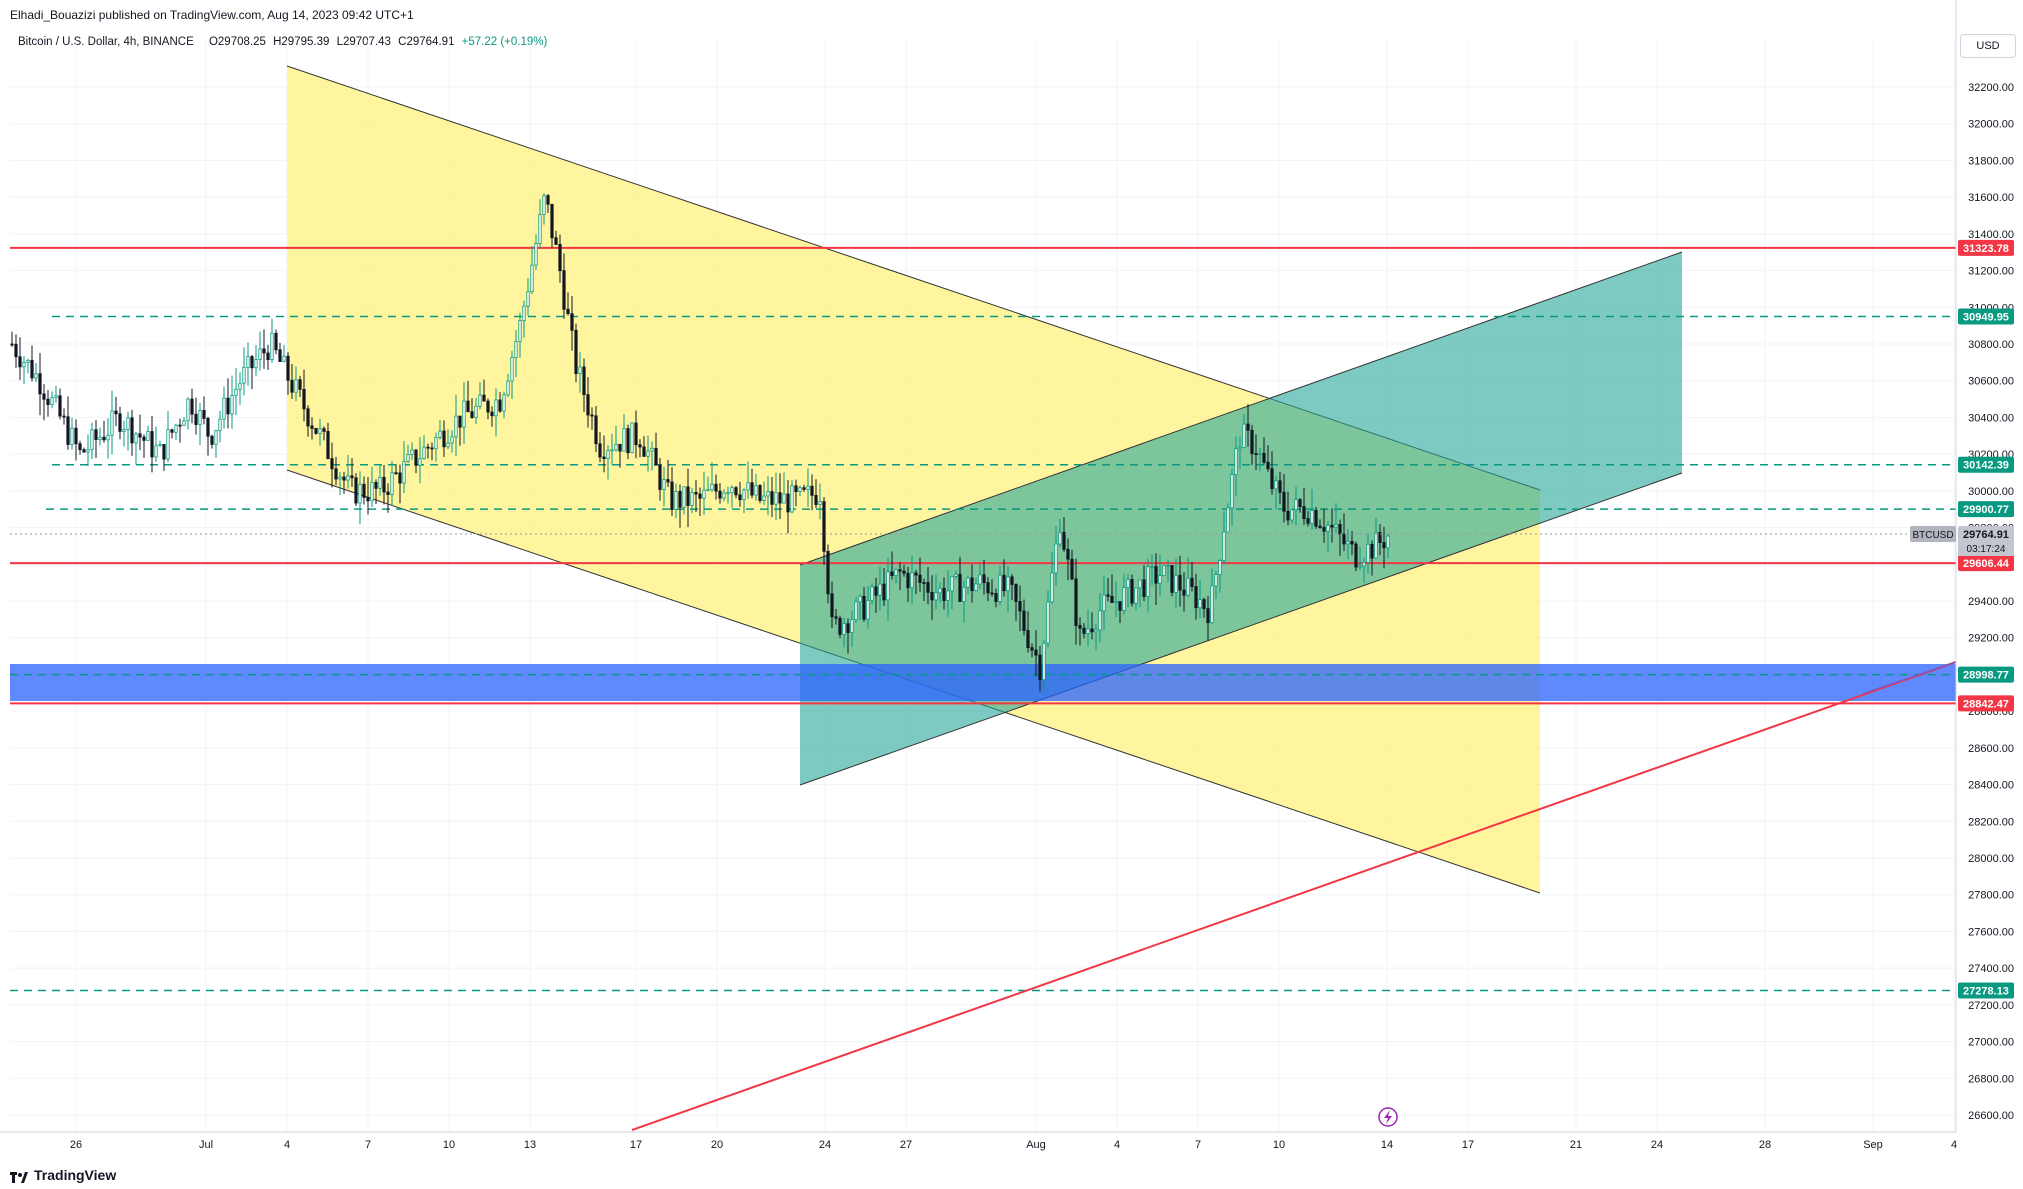 This screenshot has width=2023, height=1189. What do you see at coordinates (1117, 1145) in the screenshot?
I see `time-tick-label: 4` at bounding box center [1117, 1145].